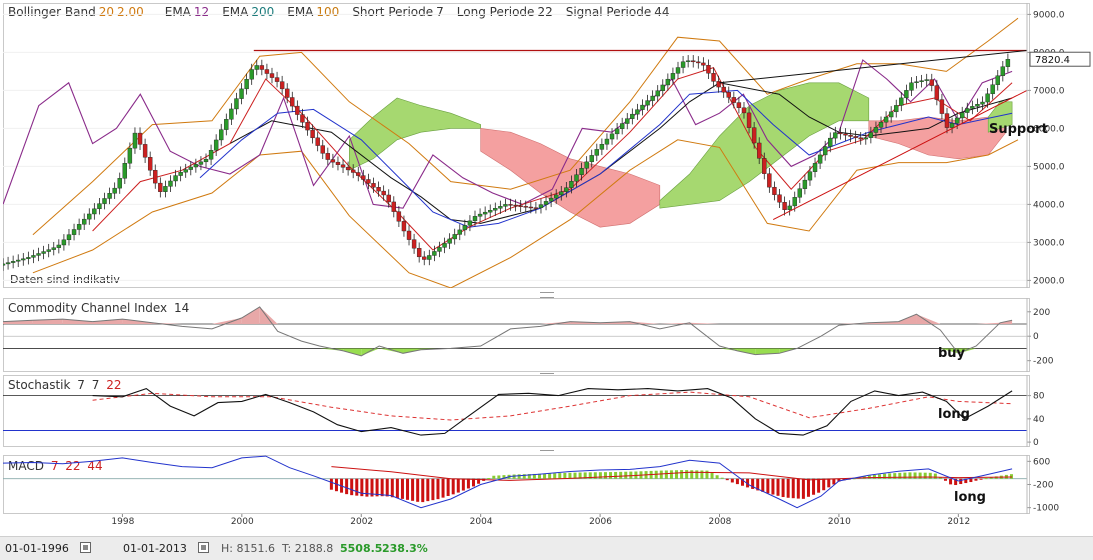  What do you see at coordinates (1049, 205) in the screenshot?
I see `price-ytick-label-2: 4000.0` at bounding box center [1049, 205].